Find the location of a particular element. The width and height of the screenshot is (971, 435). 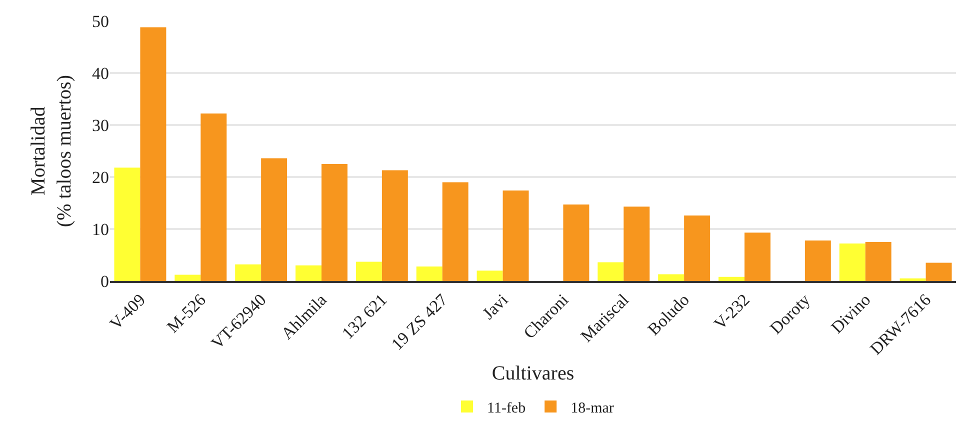

y-tick-label: 0 is located at coordinates (104, 281).